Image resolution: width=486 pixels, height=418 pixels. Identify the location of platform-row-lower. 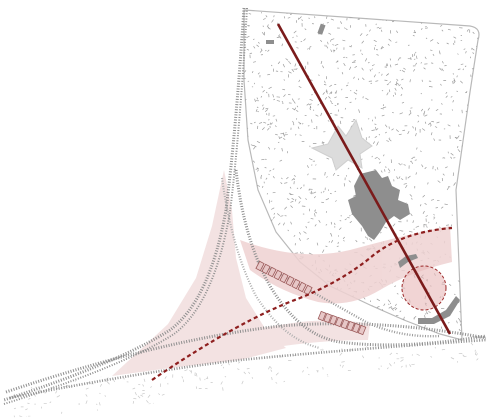
(342, 323).